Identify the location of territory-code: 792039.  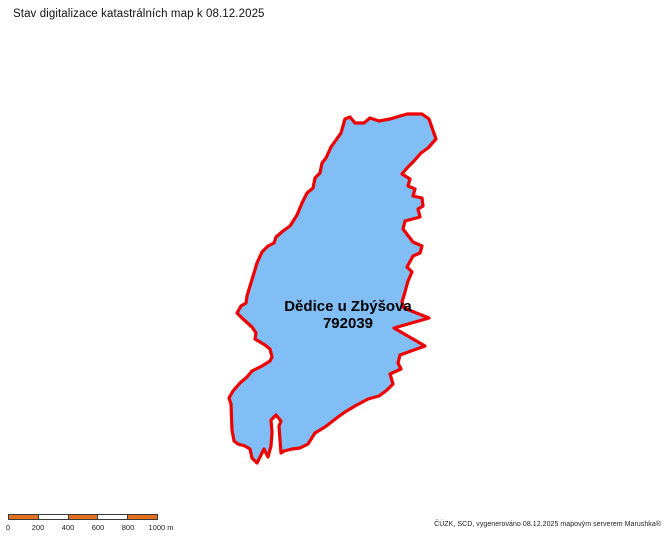
(348, 323).